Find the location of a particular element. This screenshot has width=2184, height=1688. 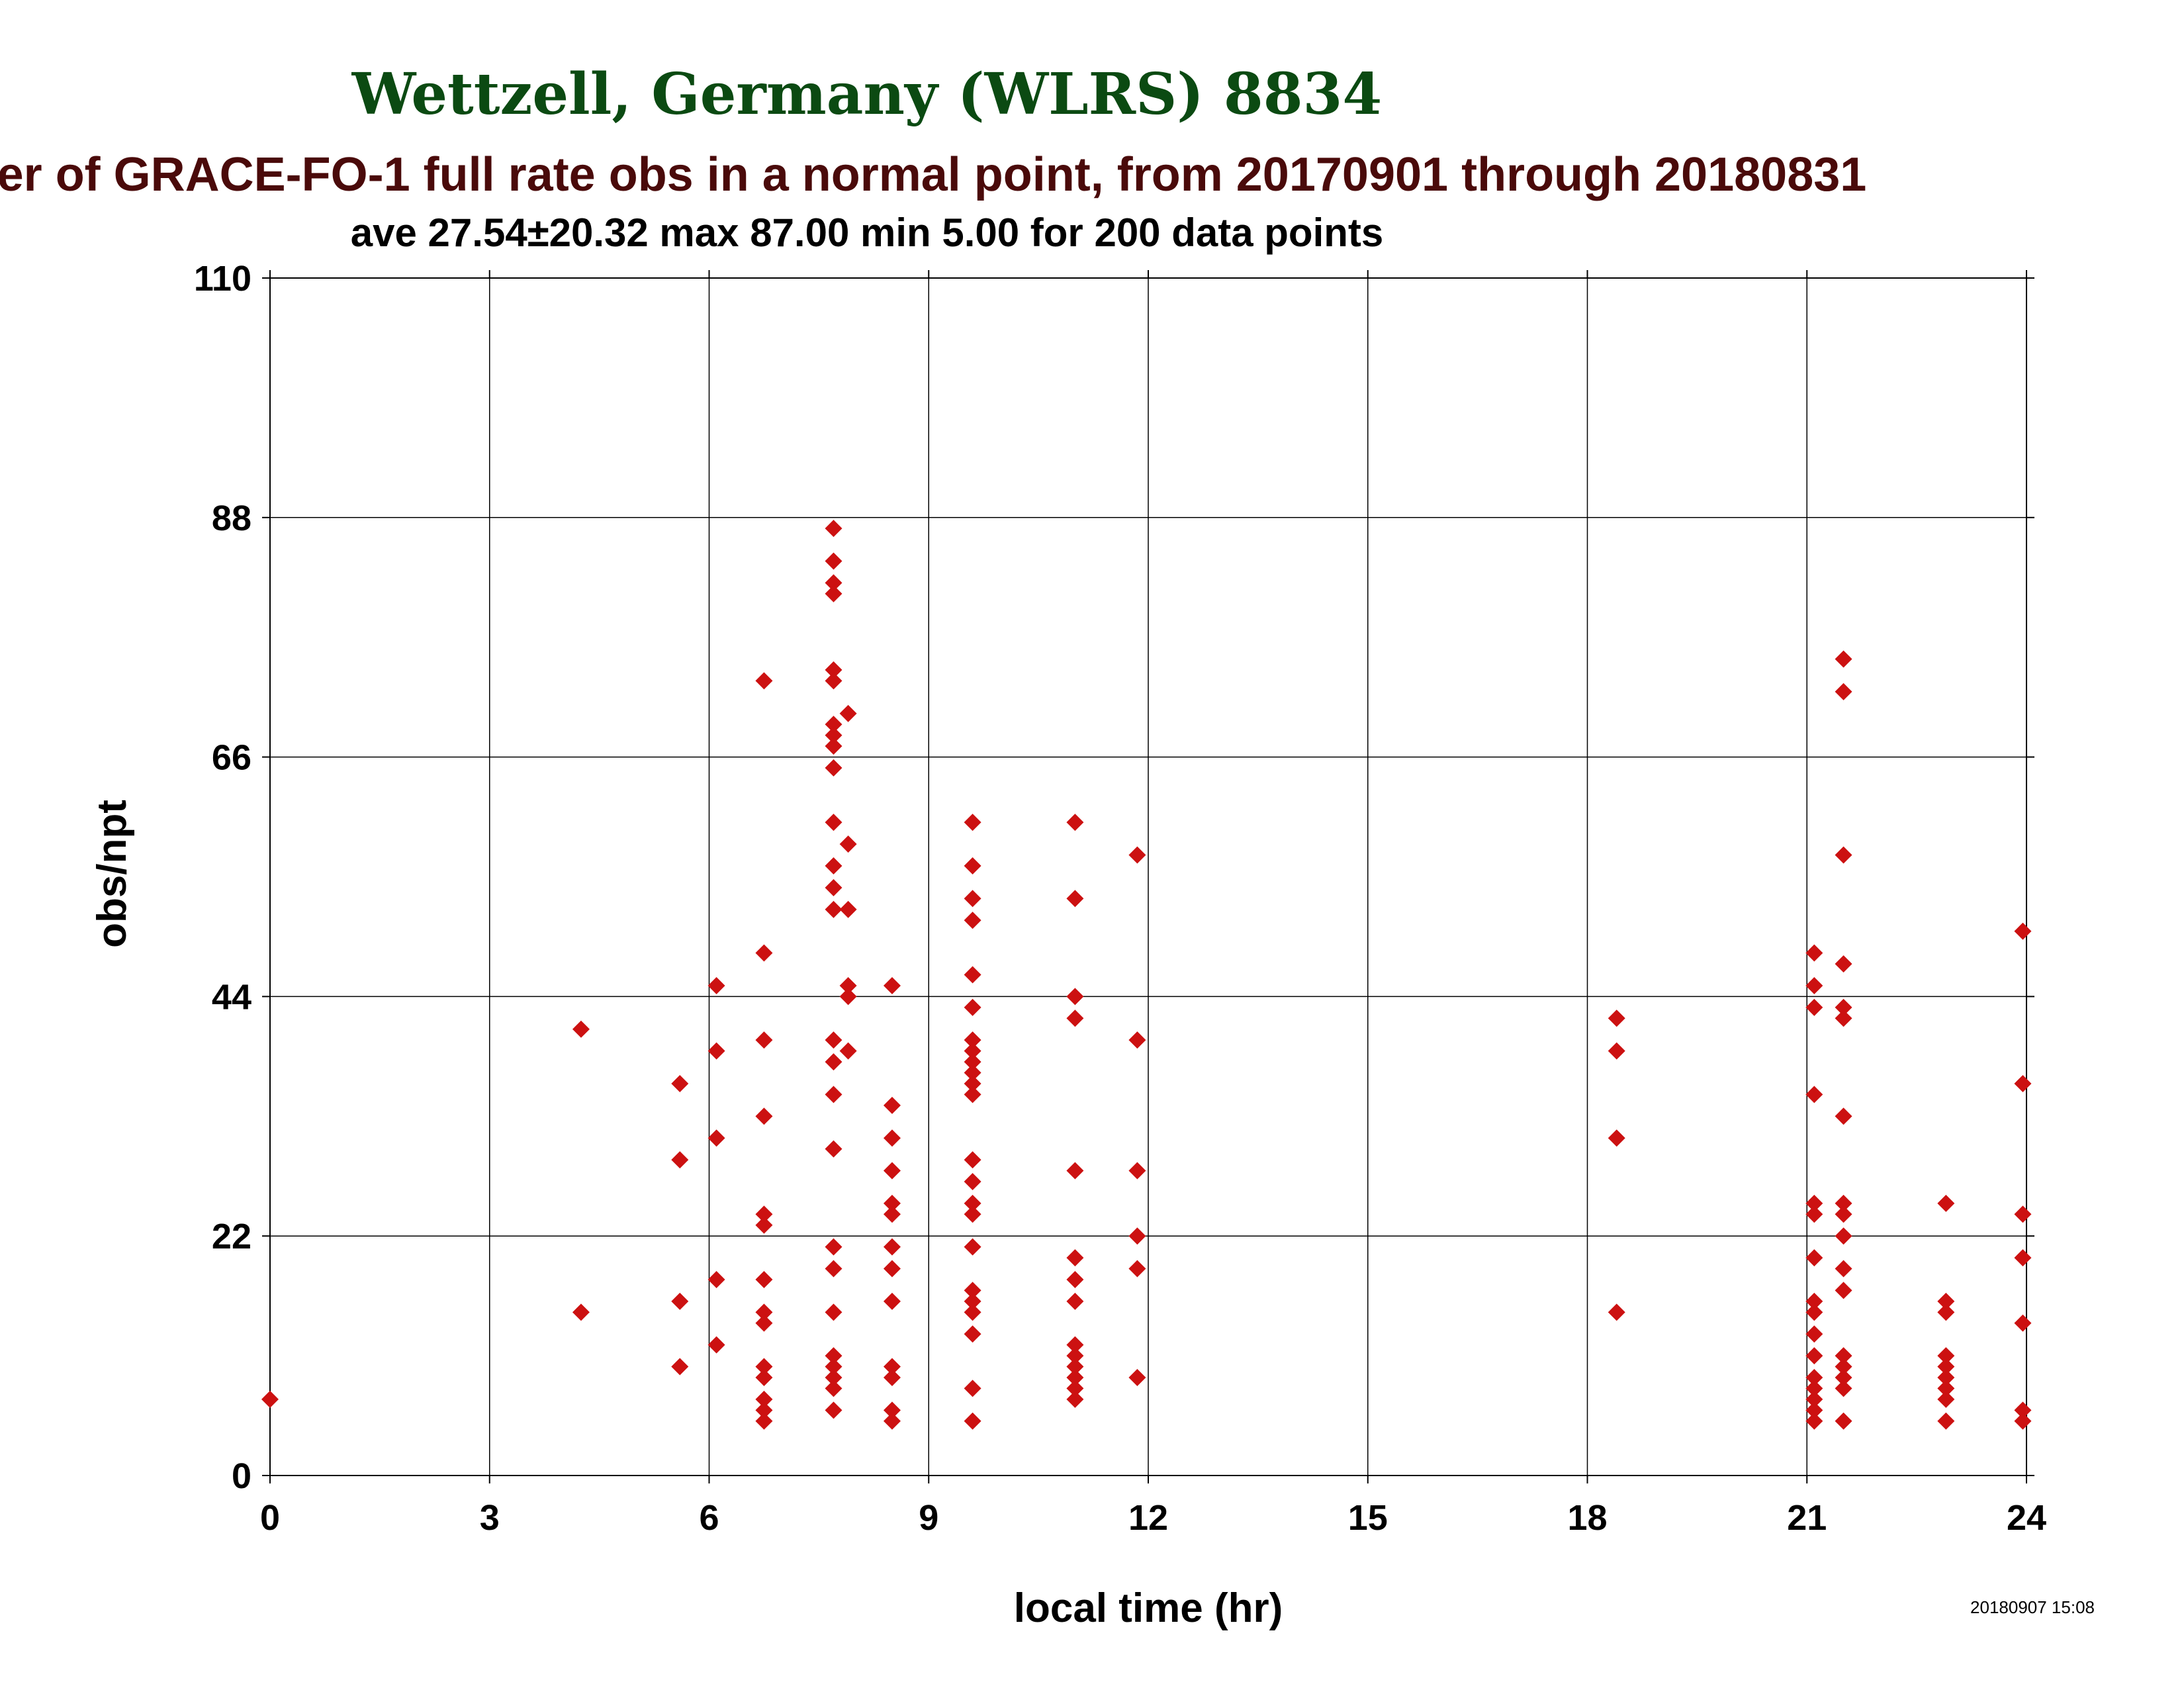

x-axis-label: local time (hr) is located at coordinates (1149, 1608).